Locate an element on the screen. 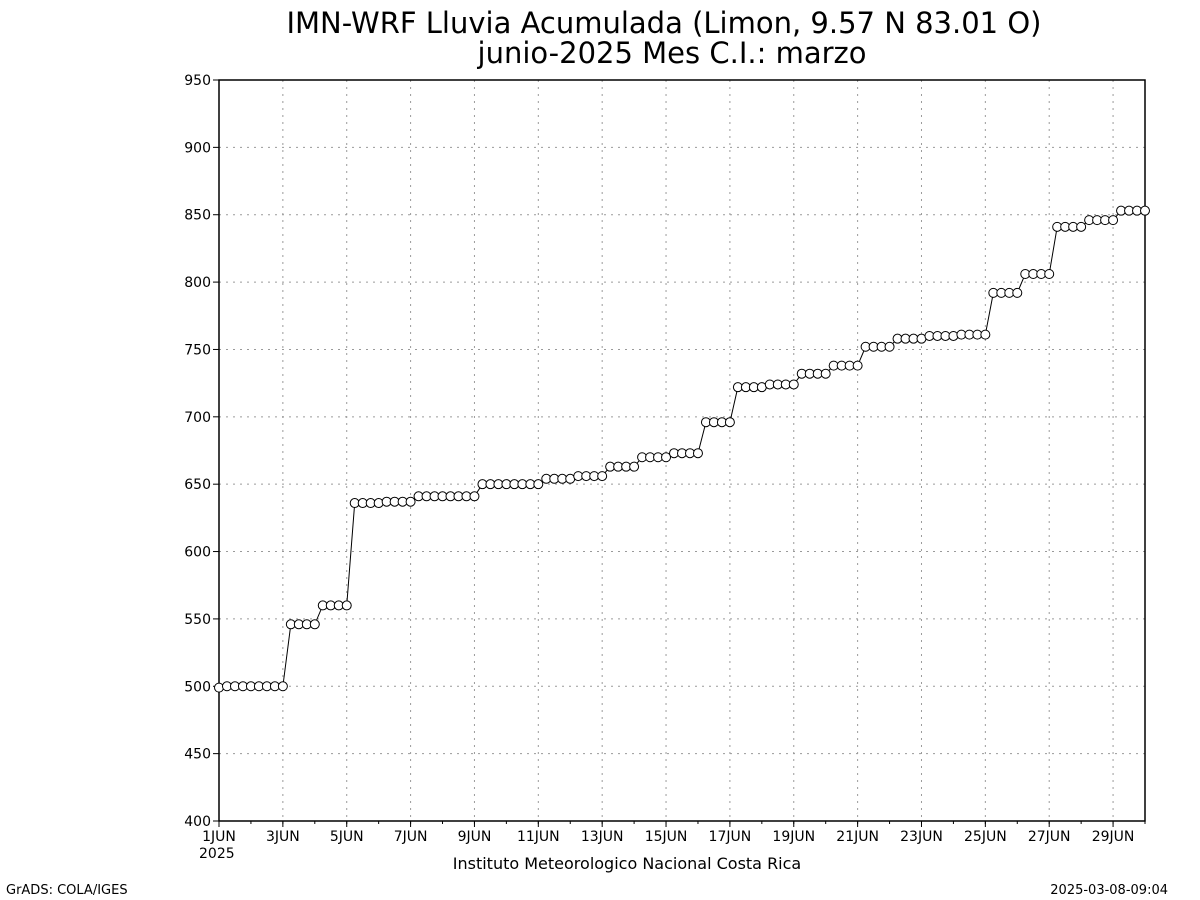  x-tick-label: 27JUN is located at coordinates (1049, 837).